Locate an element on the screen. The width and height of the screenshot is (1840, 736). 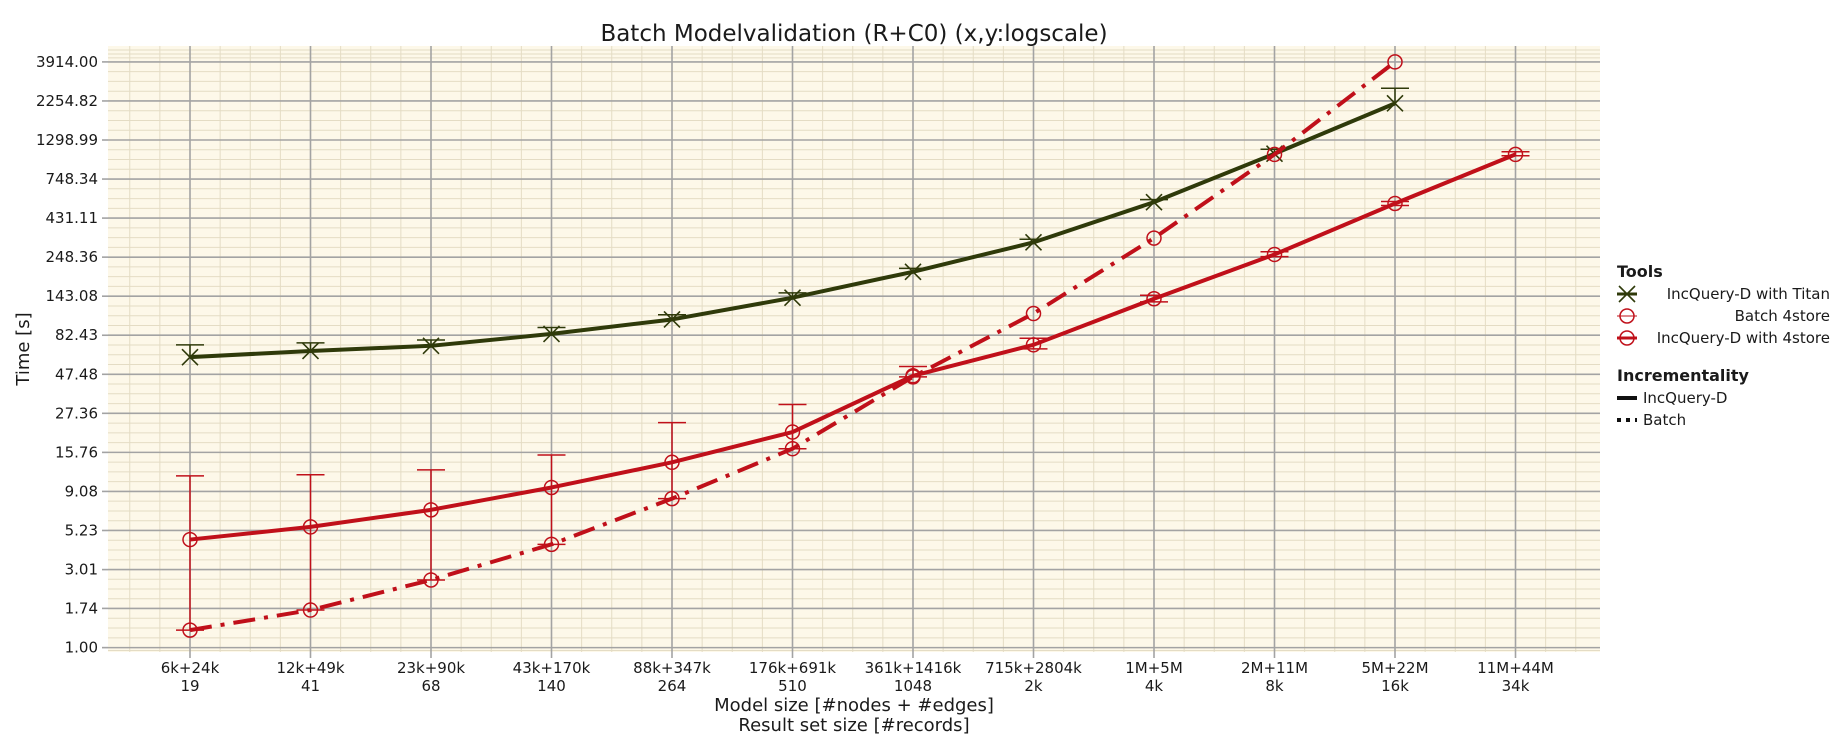
x-tick-label-secondary: 264 is located at coordinates (672, 686).